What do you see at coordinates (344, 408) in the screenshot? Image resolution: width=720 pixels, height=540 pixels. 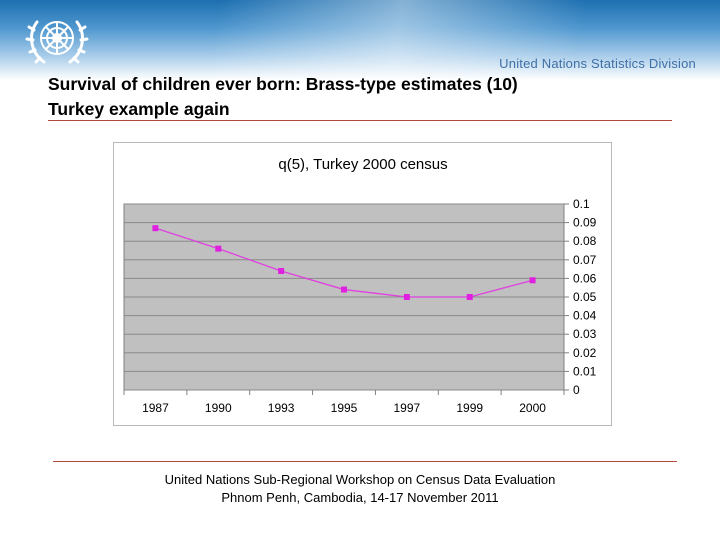 I see `x-tick-label: 1995` at bounding box center [344, 408].